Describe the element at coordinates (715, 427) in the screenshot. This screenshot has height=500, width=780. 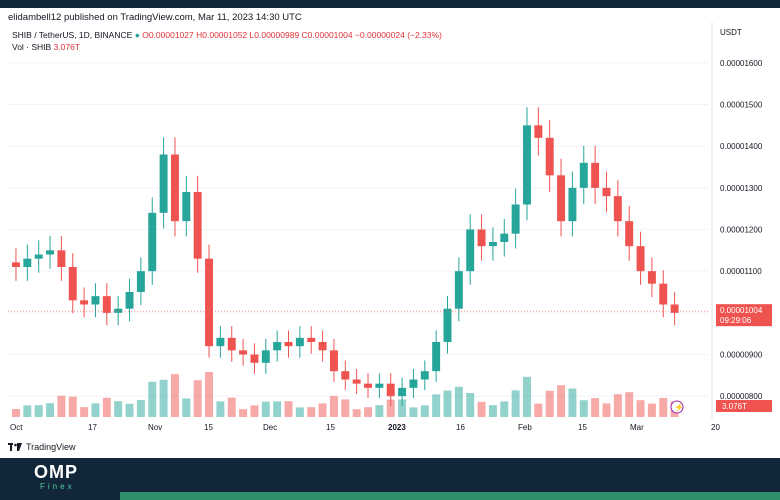
I see `time-tick-label: 20` at that location.